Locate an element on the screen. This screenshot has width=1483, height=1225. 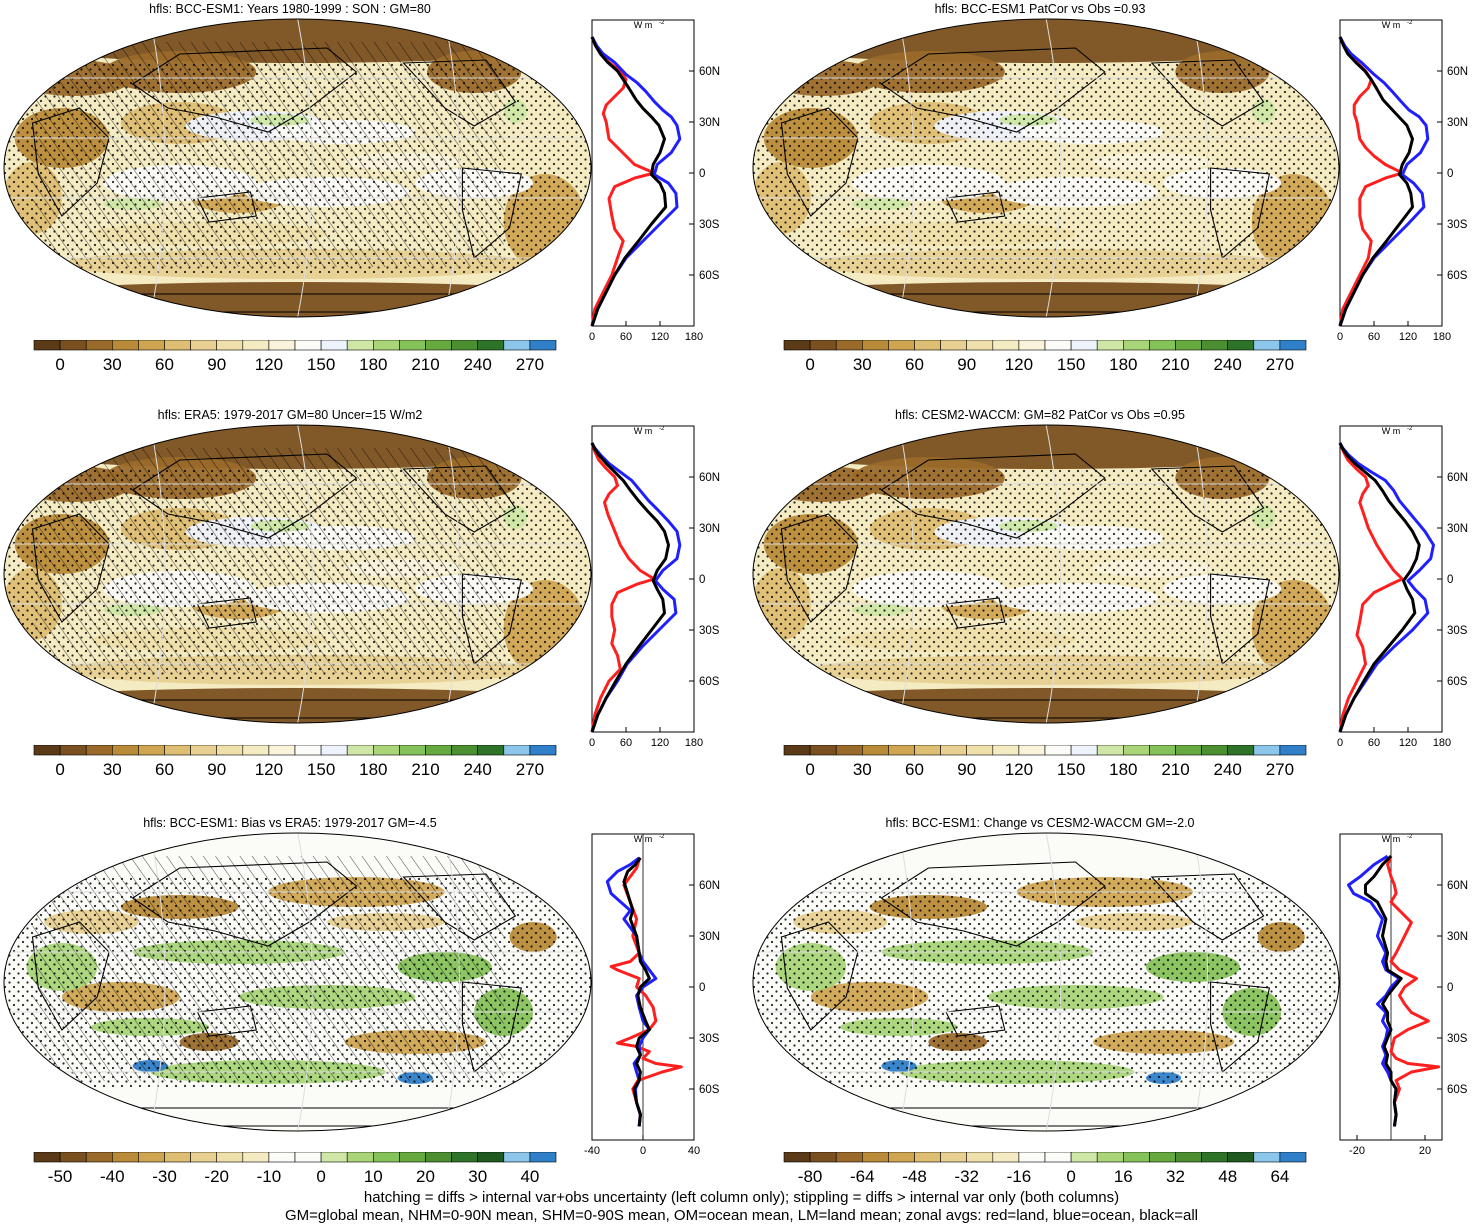
colorbar-tick-label: -32 is located at coordinates (966, 1176).